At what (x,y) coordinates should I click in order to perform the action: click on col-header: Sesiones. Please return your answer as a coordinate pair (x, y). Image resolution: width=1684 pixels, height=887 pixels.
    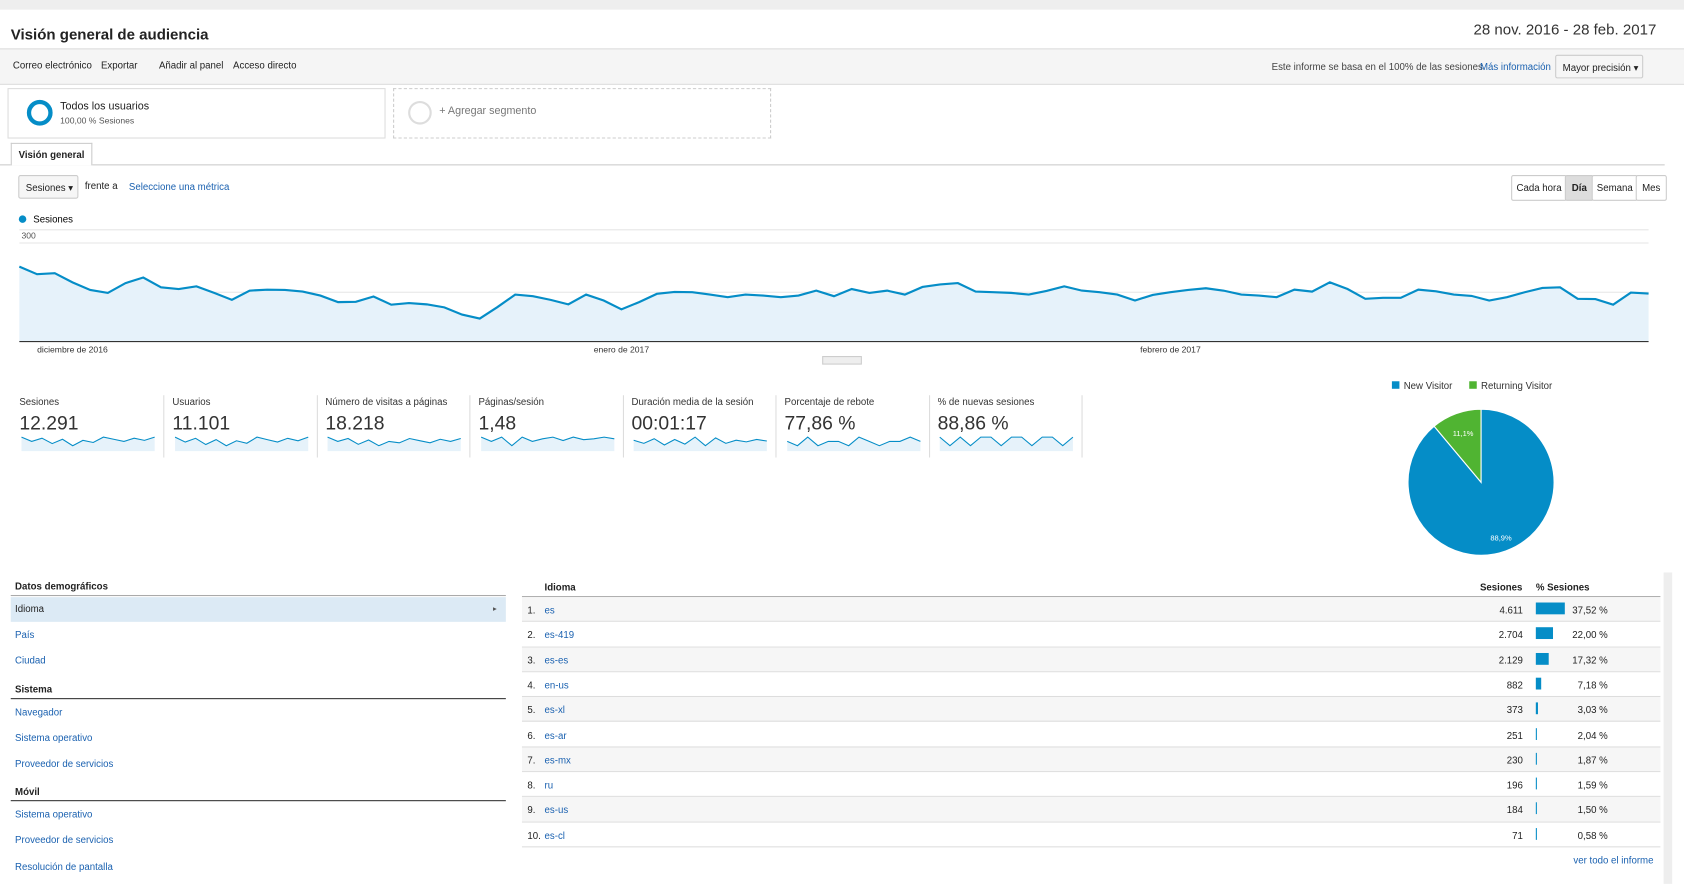
    Looking at the image, I should click on (1501, 587).